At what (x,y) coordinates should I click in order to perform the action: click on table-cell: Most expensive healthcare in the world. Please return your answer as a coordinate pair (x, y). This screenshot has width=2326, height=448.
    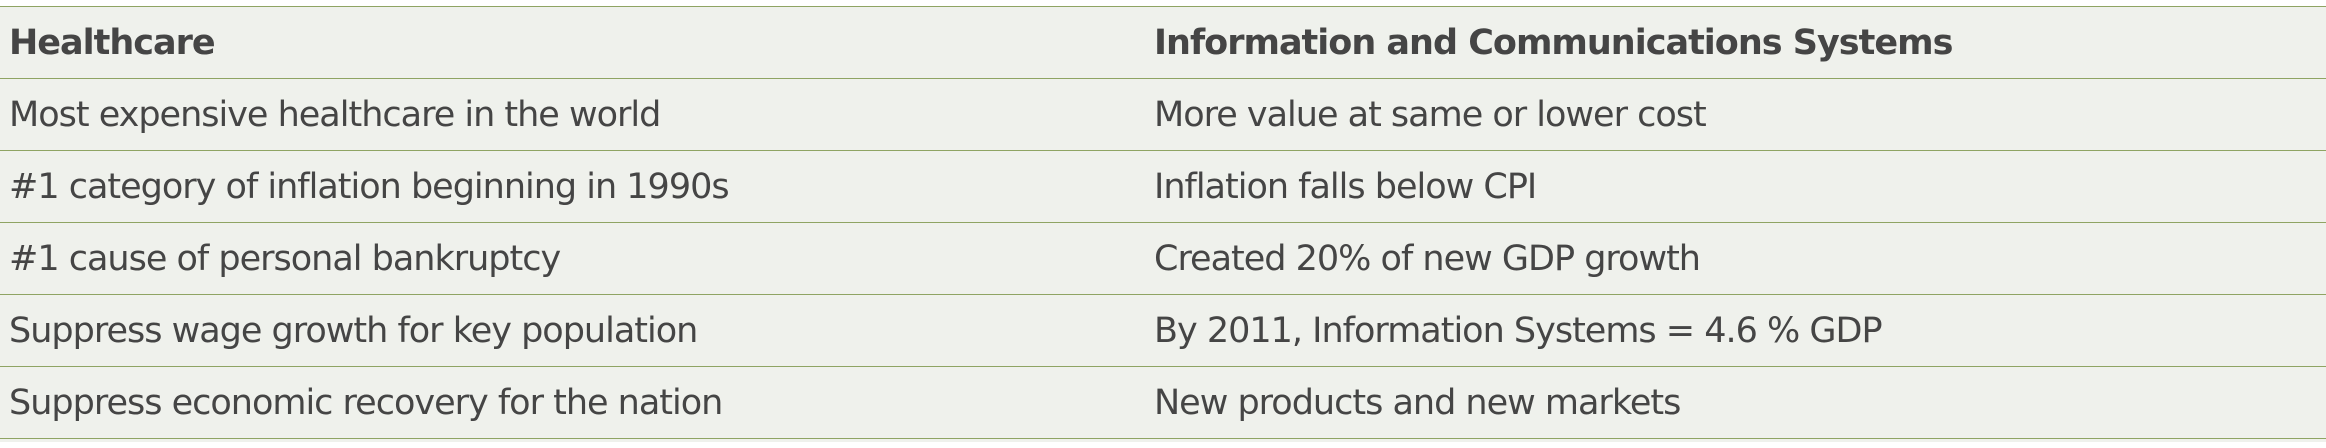
    Looking at the image, I should click on (572, 114).